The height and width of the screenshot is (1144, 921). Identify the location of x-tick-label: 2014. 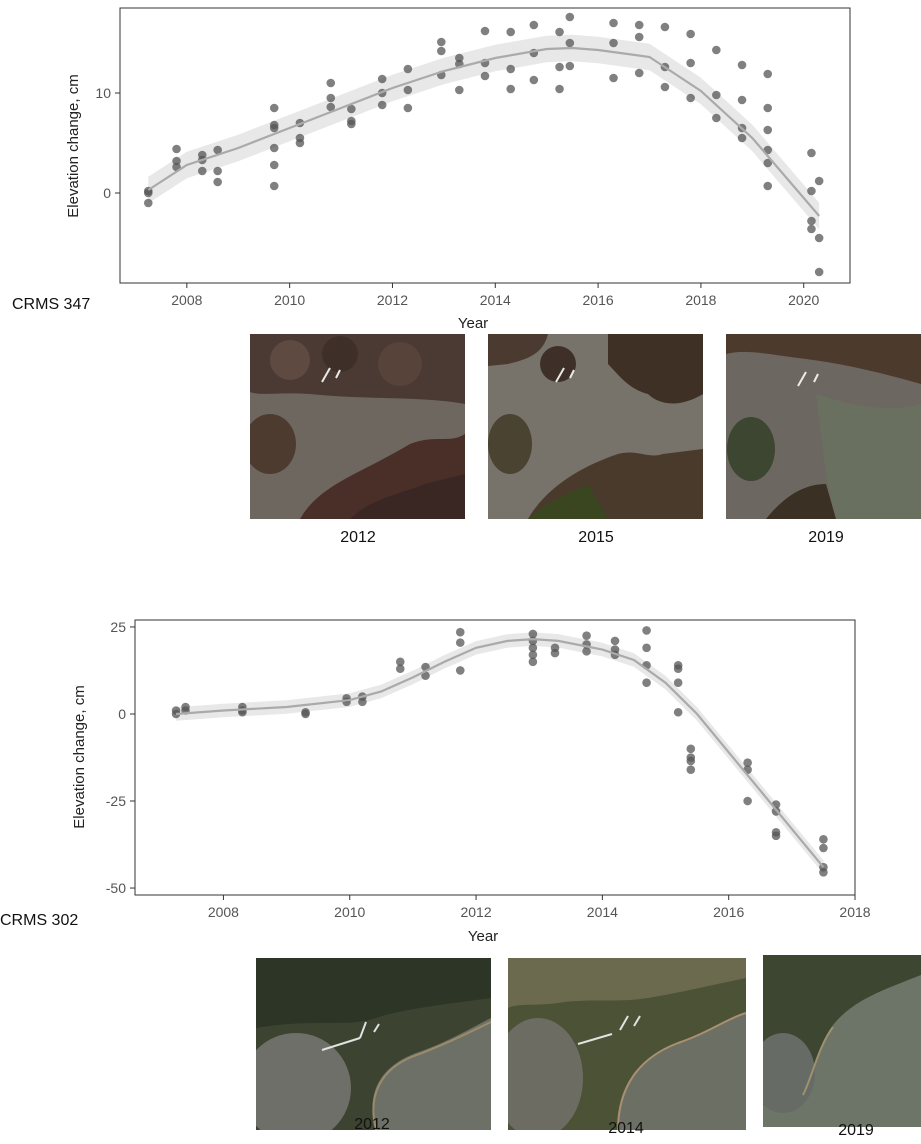
(602, 912).